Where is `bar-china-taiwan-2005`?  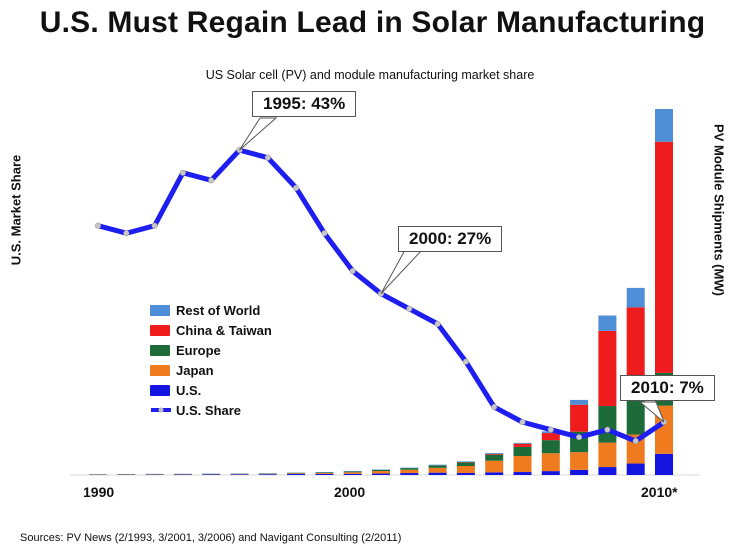
bar-china-taiwan-2005 is located at coordinates (522, 445).